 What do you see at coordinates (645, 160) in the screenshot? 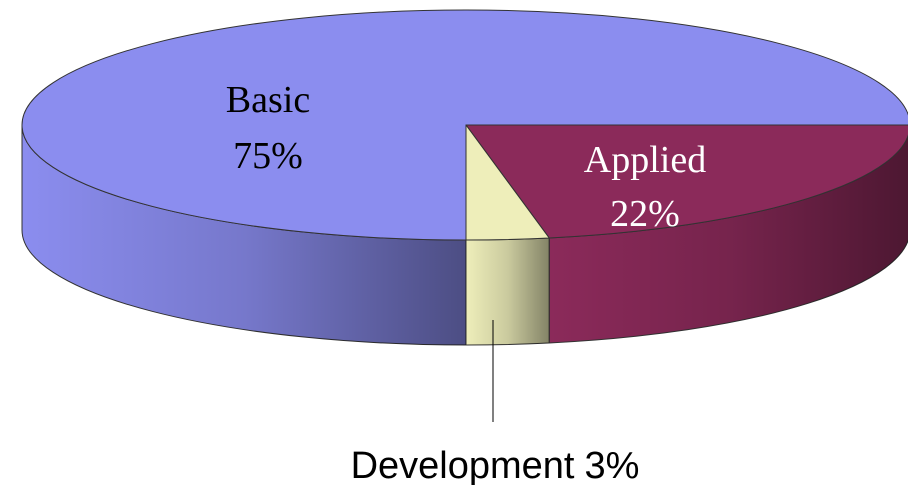
I see `slice-label: Applied` at bounding box center [645, 160].